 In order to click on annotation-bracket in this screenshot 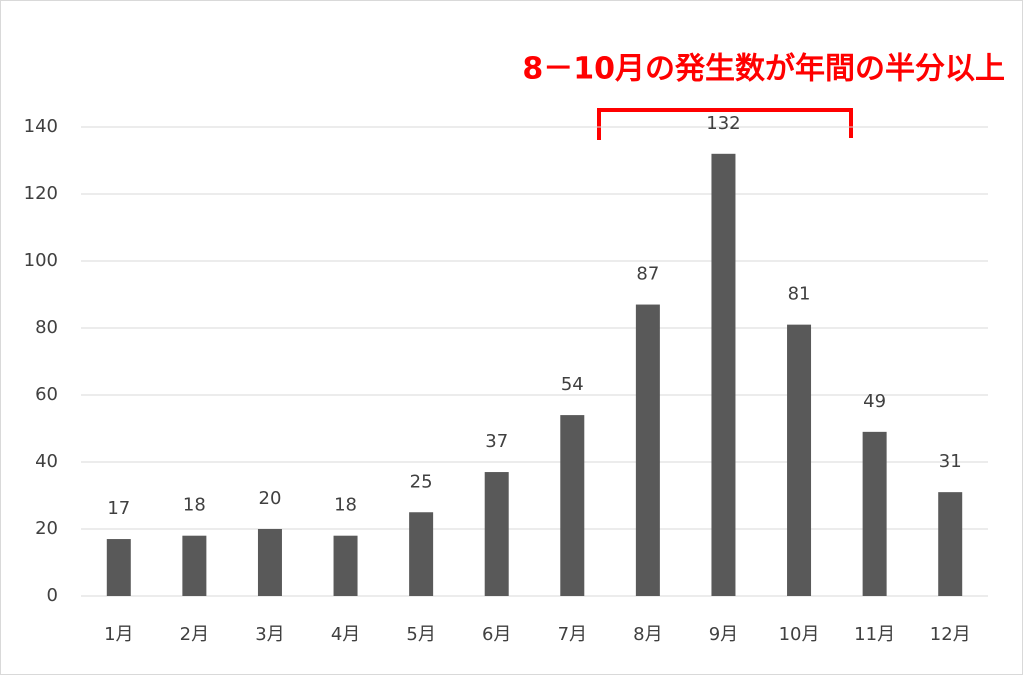, I will do `click(725, 124)`.